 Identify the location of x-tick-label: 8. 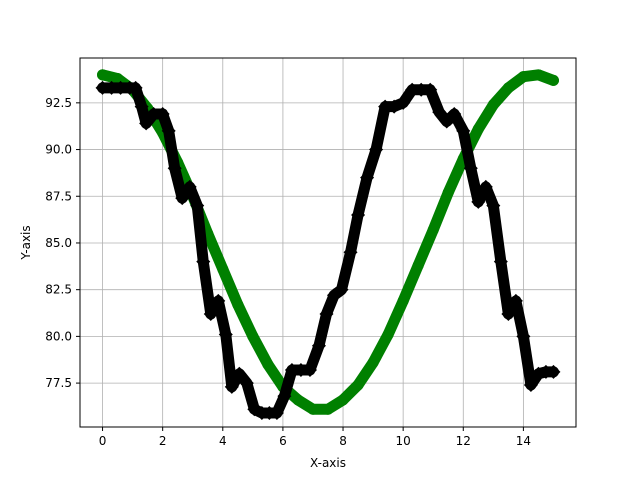
(343, 441).